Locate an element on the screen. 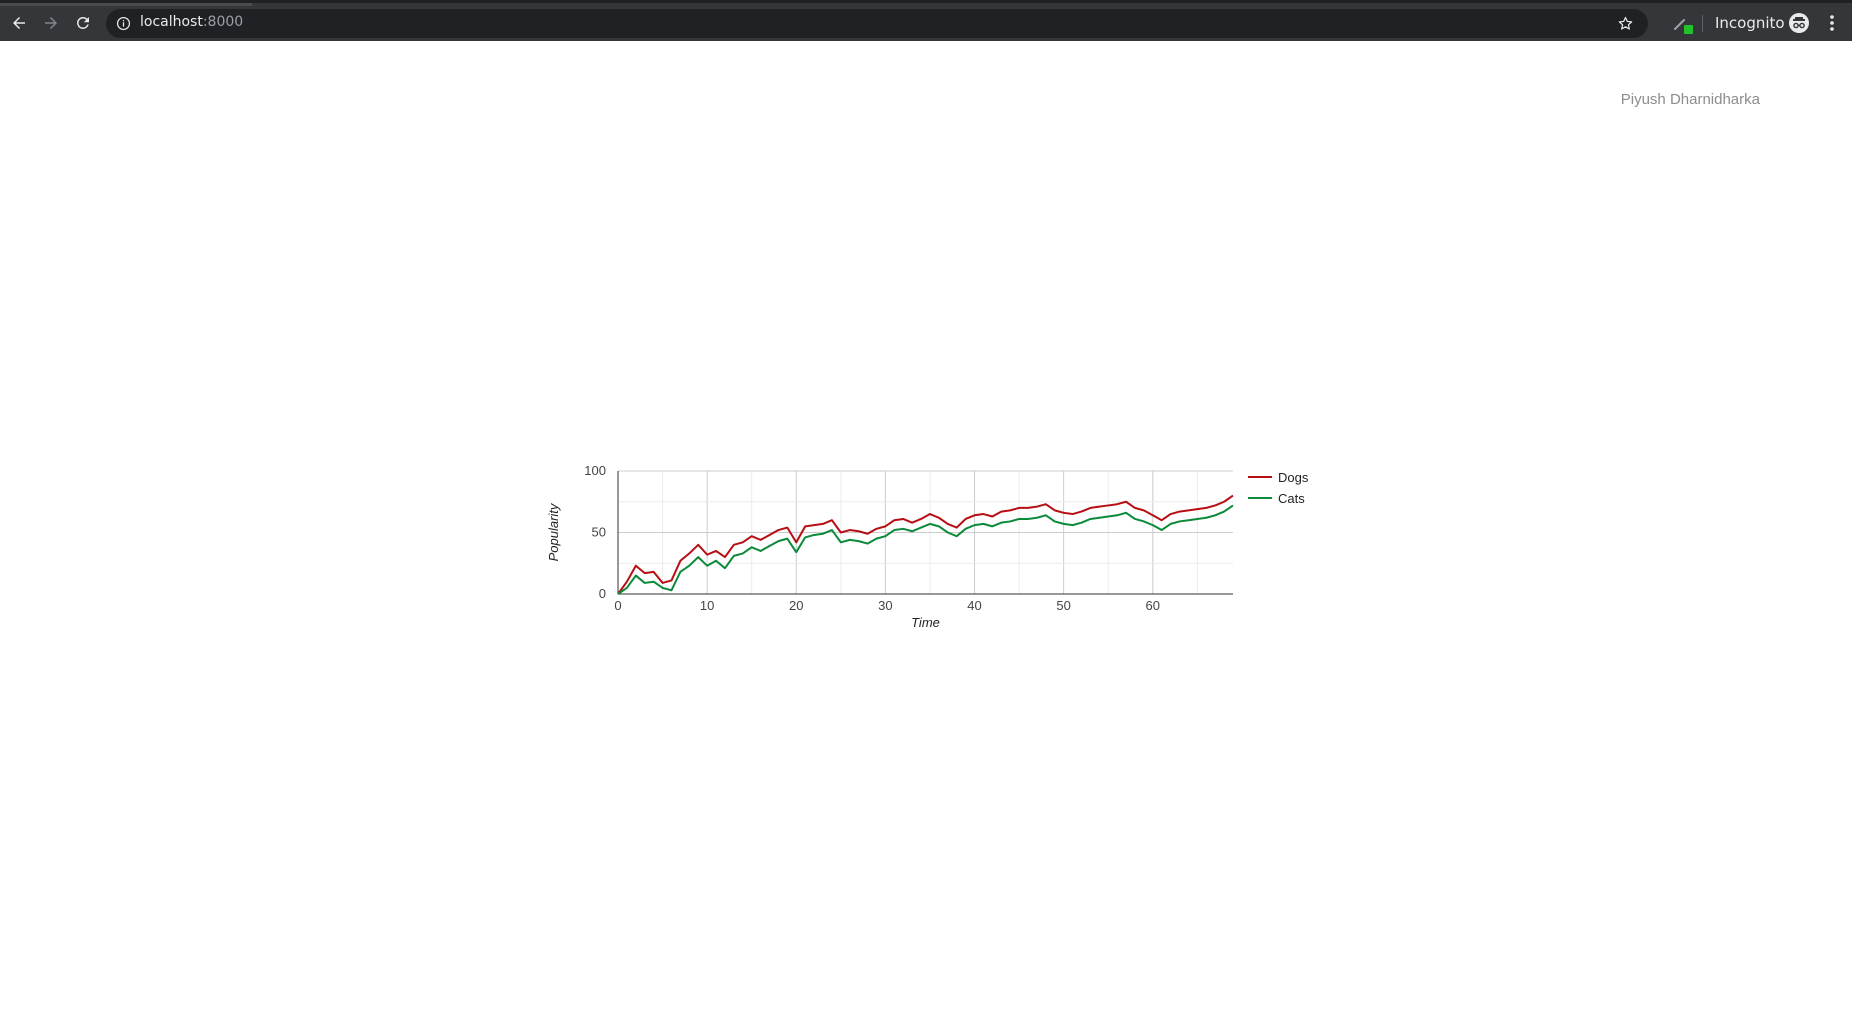 Image resolution: width=1852 pixels, height=1024 pixels. browser-toolbar: localhost:8000 Incognito is located at coordinates (926, 20).